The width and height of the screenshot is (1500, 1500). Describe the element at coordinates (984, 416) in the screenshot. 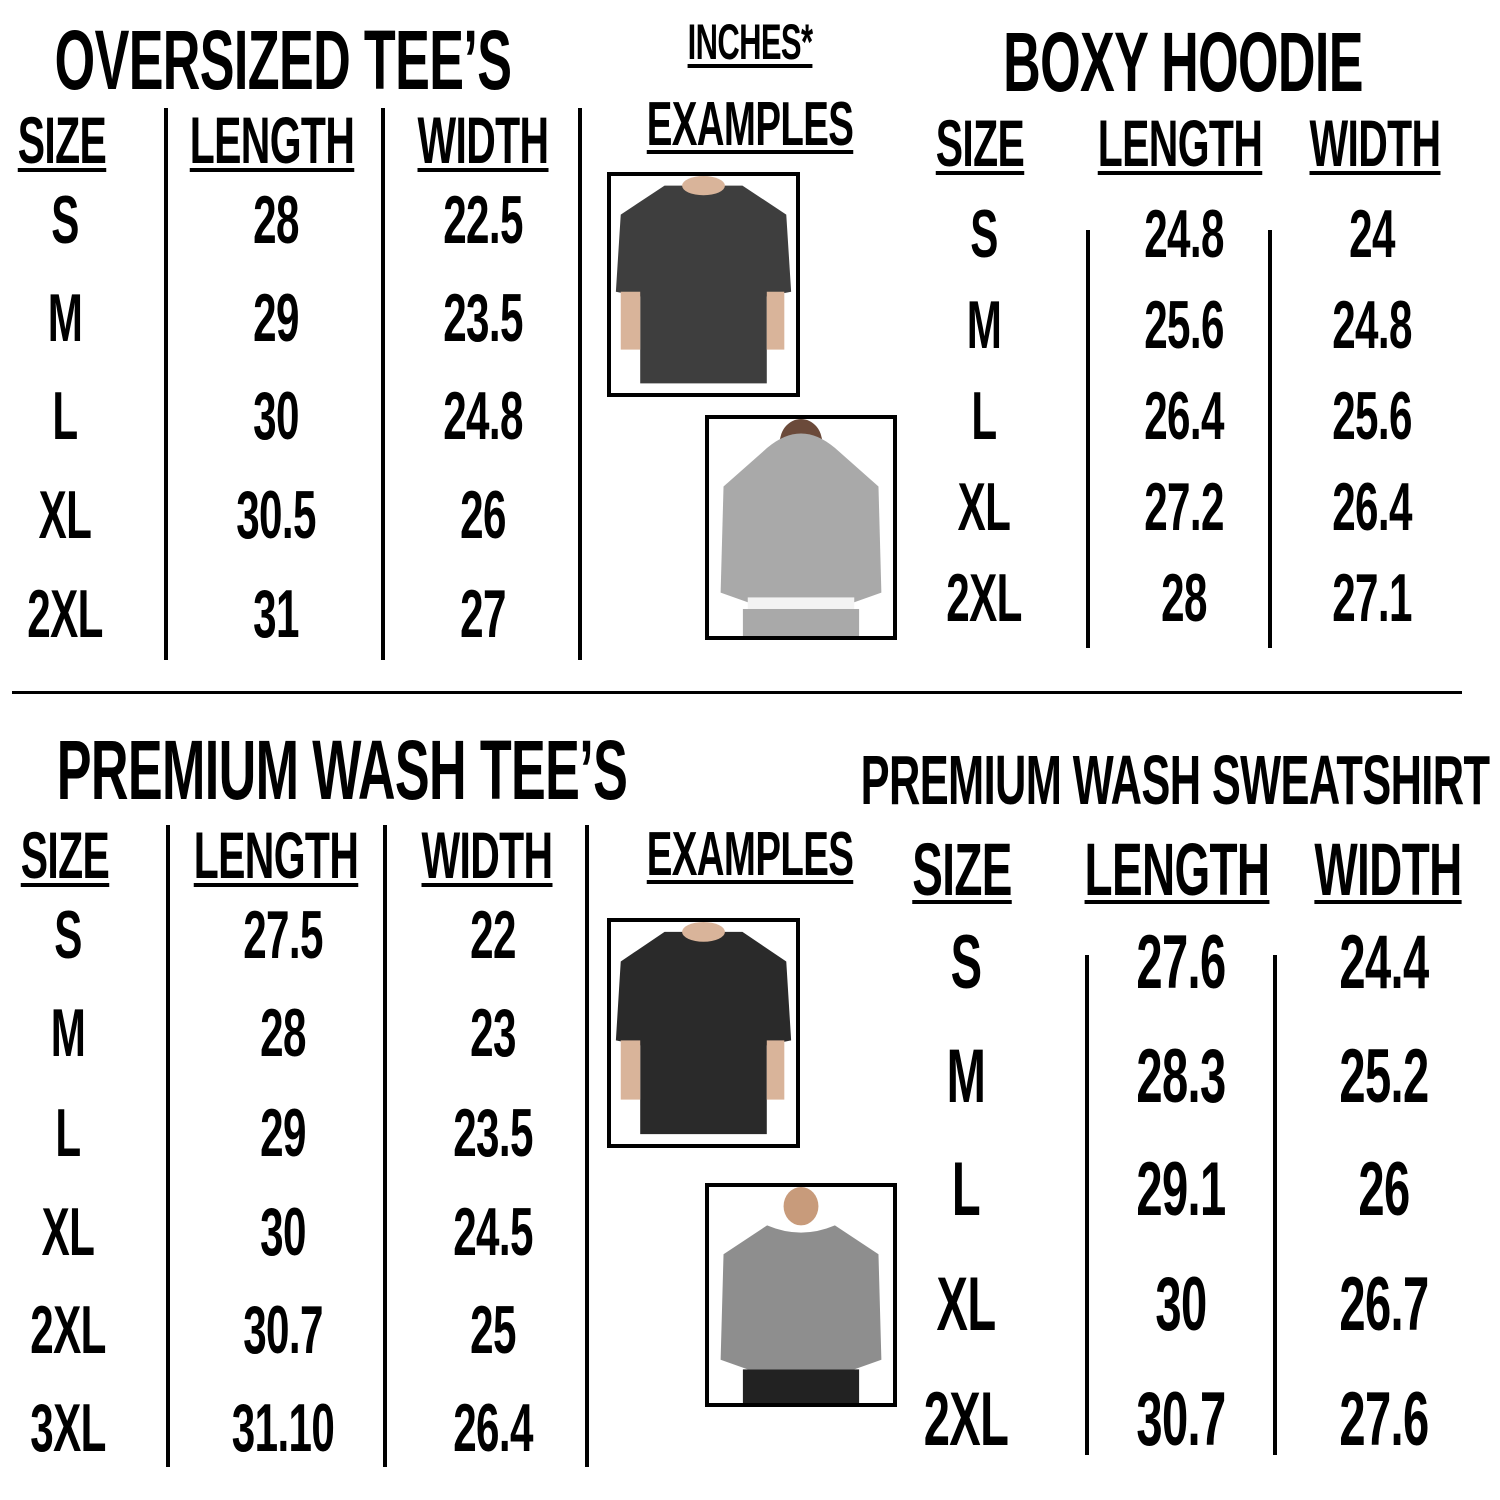

I see `boxy-hoodie-size-cell: L` at that location.